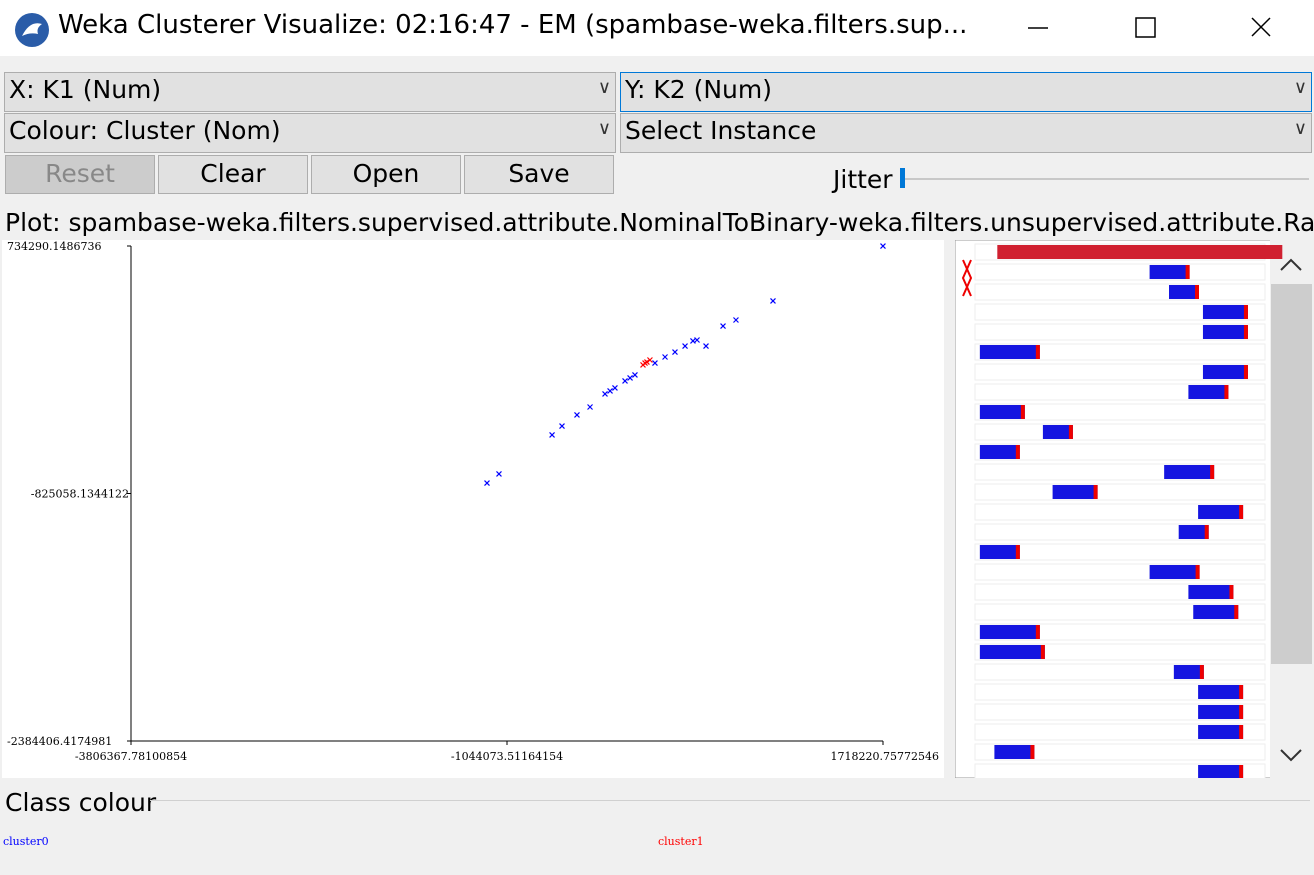  I want to click on jitter-track, so click(1107, 179).